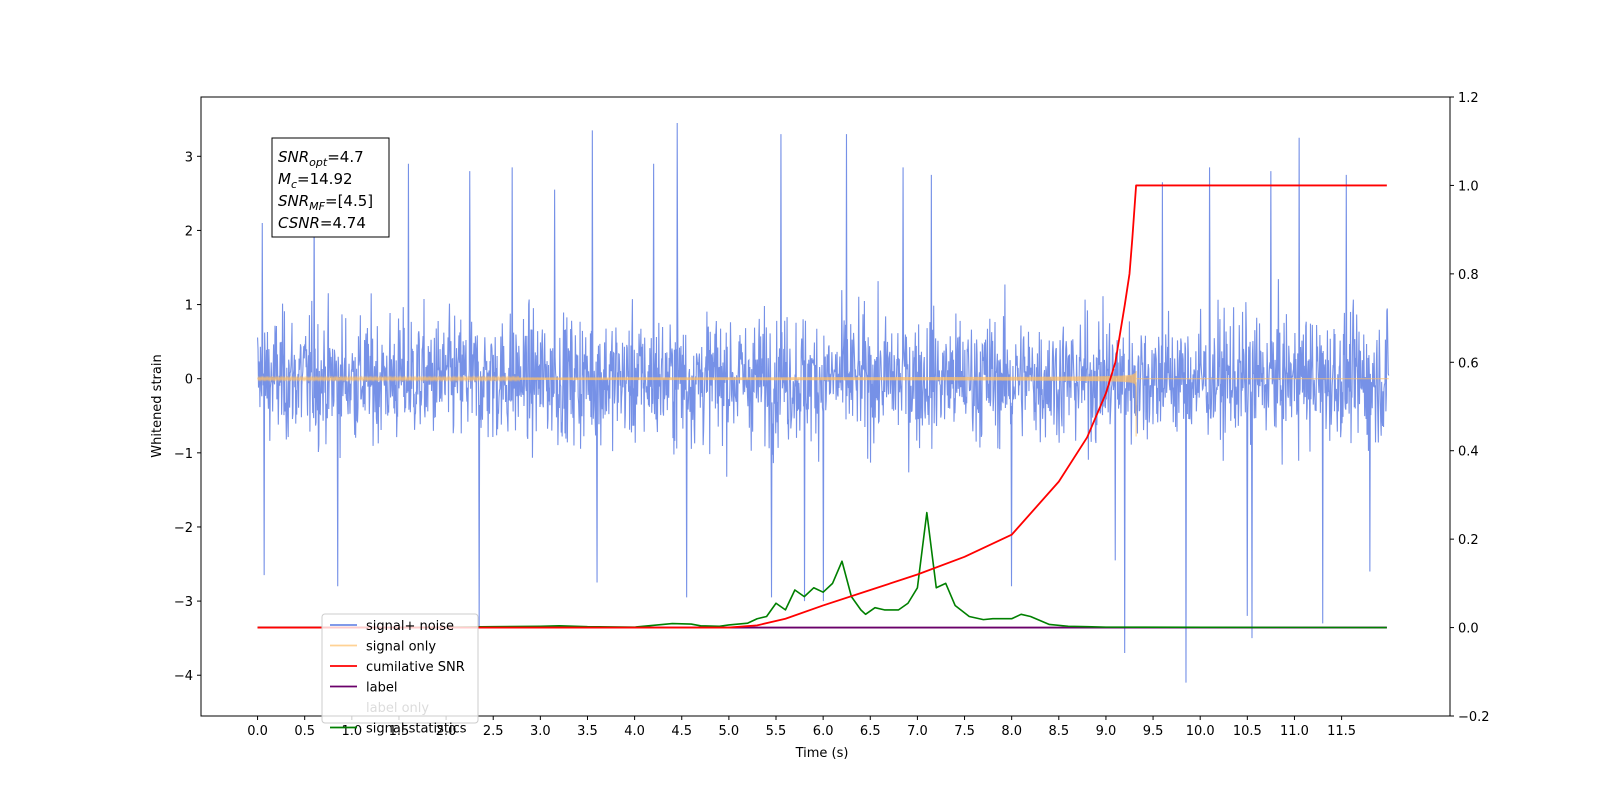  Describe the element at coordinates (1468, 629) in the screenshot. I see `y-right-tick-label: 0.0` at that location.